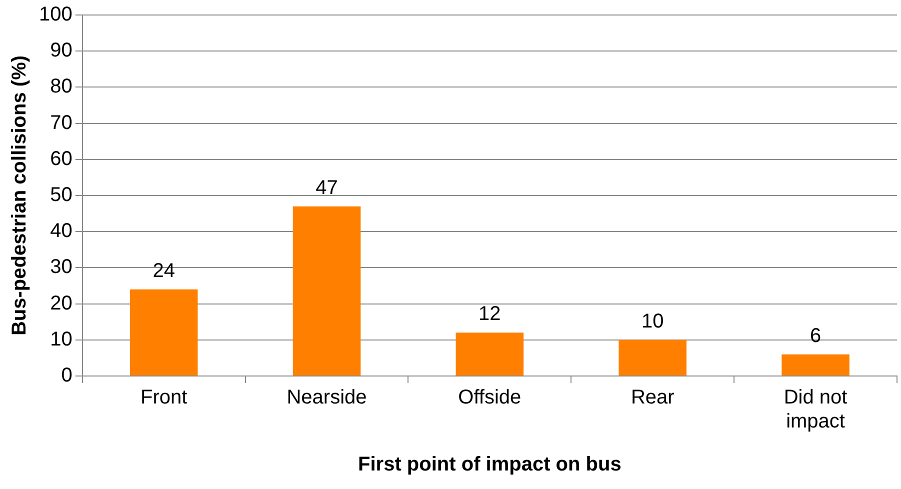 The width and height of the screenshot is (901, 489). Describe the element at coordinates (489, 314) in the screenshot. I see `data-label: 12` at that location.